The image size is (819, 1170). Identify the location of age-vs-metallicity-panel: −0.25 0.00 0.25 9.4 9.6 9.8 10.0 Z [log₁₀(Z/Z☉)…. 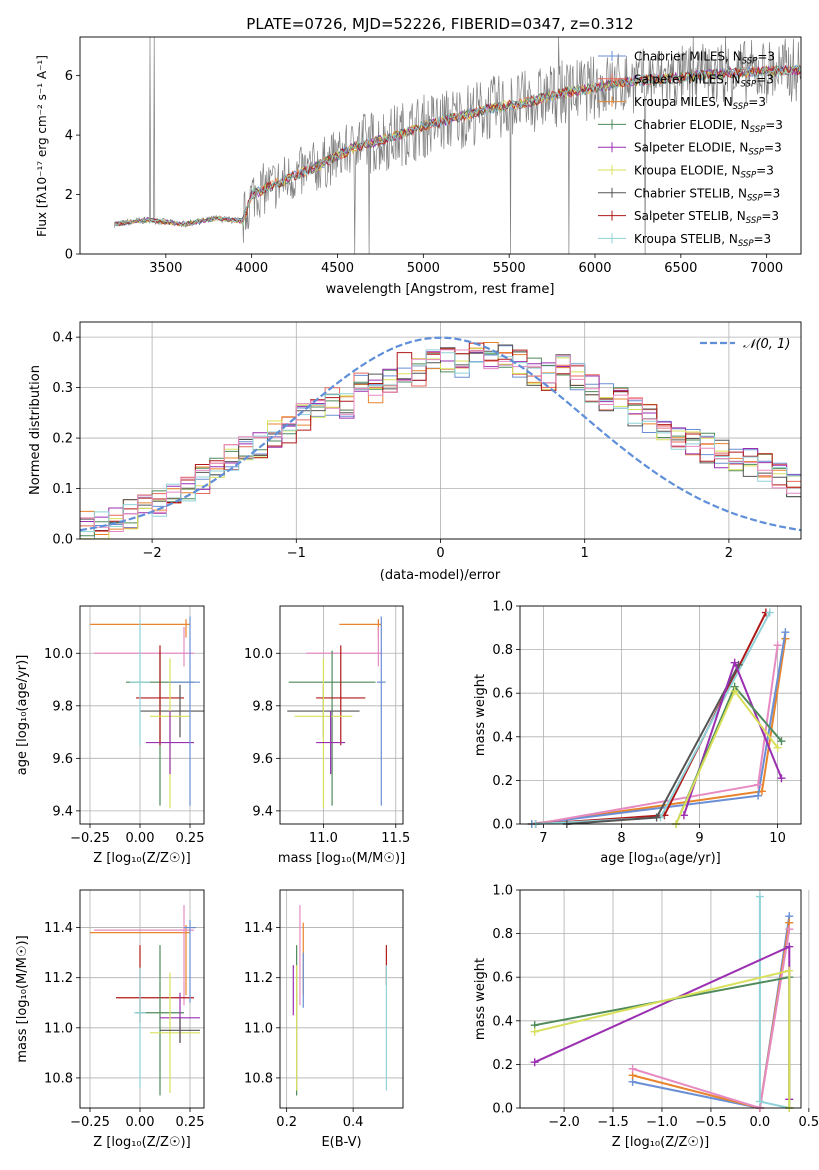
(110, 735).